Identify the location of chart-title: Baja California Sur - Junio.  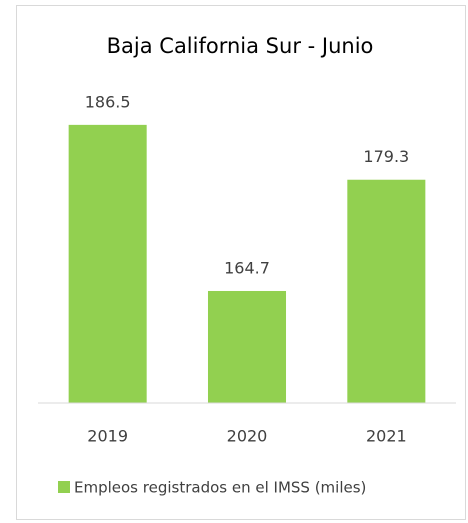
(240, 46).